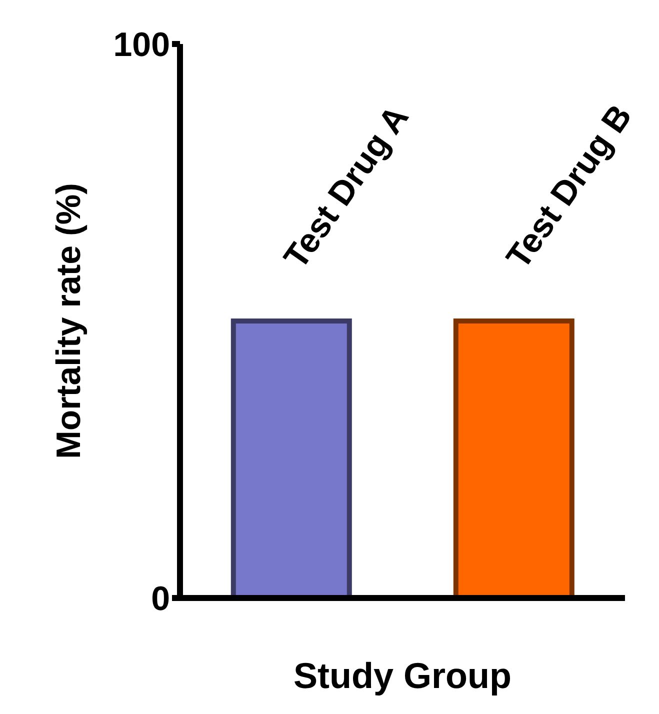 The image size is (659, 714). I want to click on y-tick-label: 100, so click(141, 45).